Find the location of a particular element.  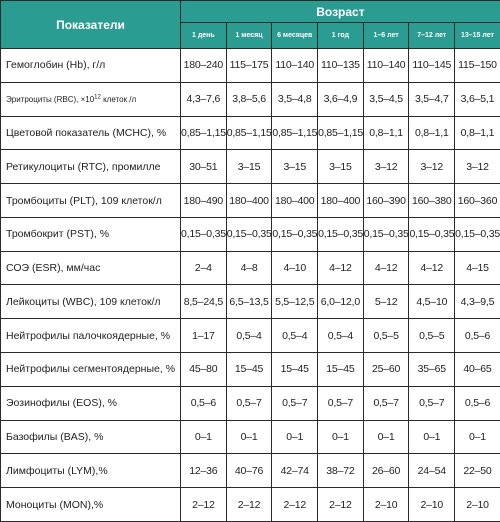

row-value: 160–380 is located at coordinates (432, 200).